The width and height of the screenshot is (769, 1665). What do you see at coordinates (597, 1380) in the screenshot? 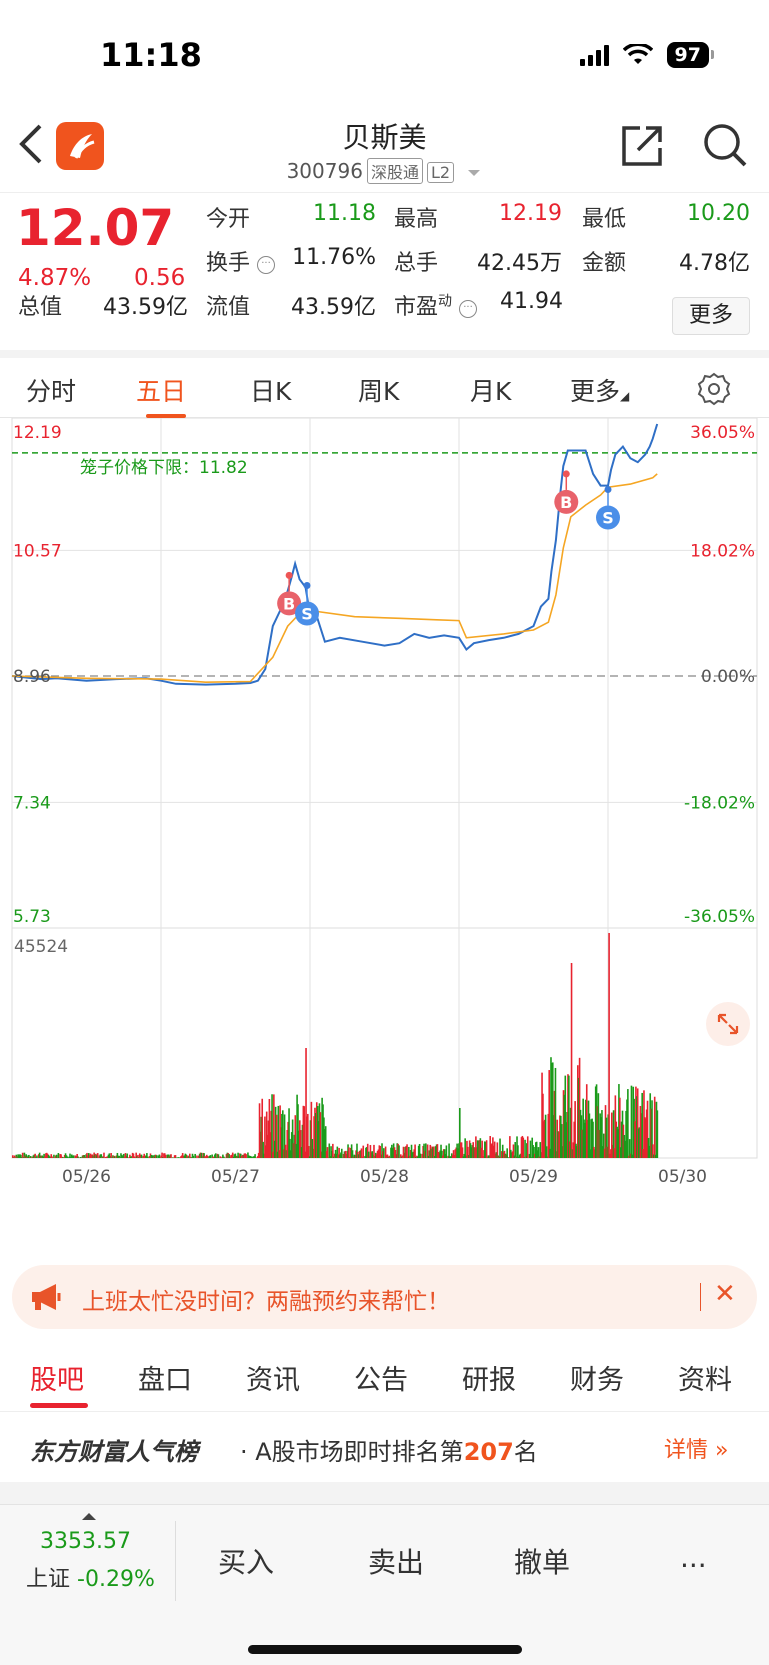
I see `tab-financials: 财务` at bounding box center [597, 1380].